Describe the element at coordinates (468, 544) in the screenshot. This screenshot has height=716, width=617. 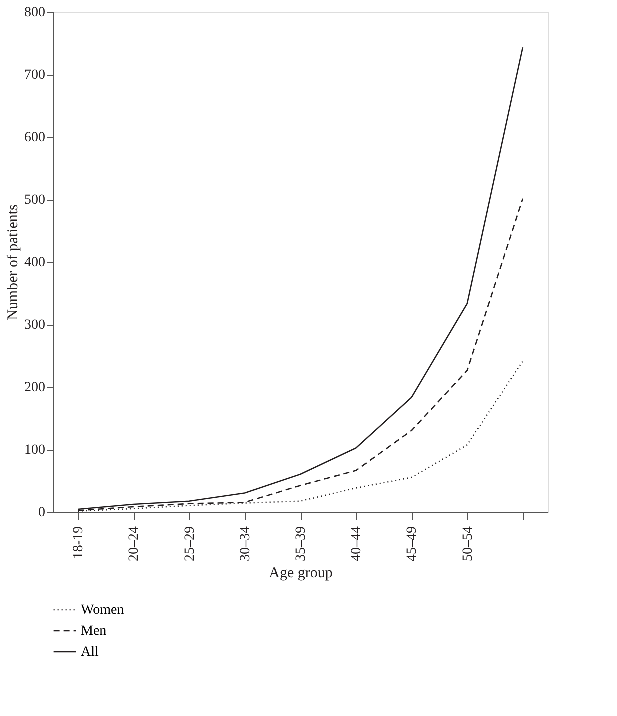
I see `x-tick-label: 50–54` at that location.